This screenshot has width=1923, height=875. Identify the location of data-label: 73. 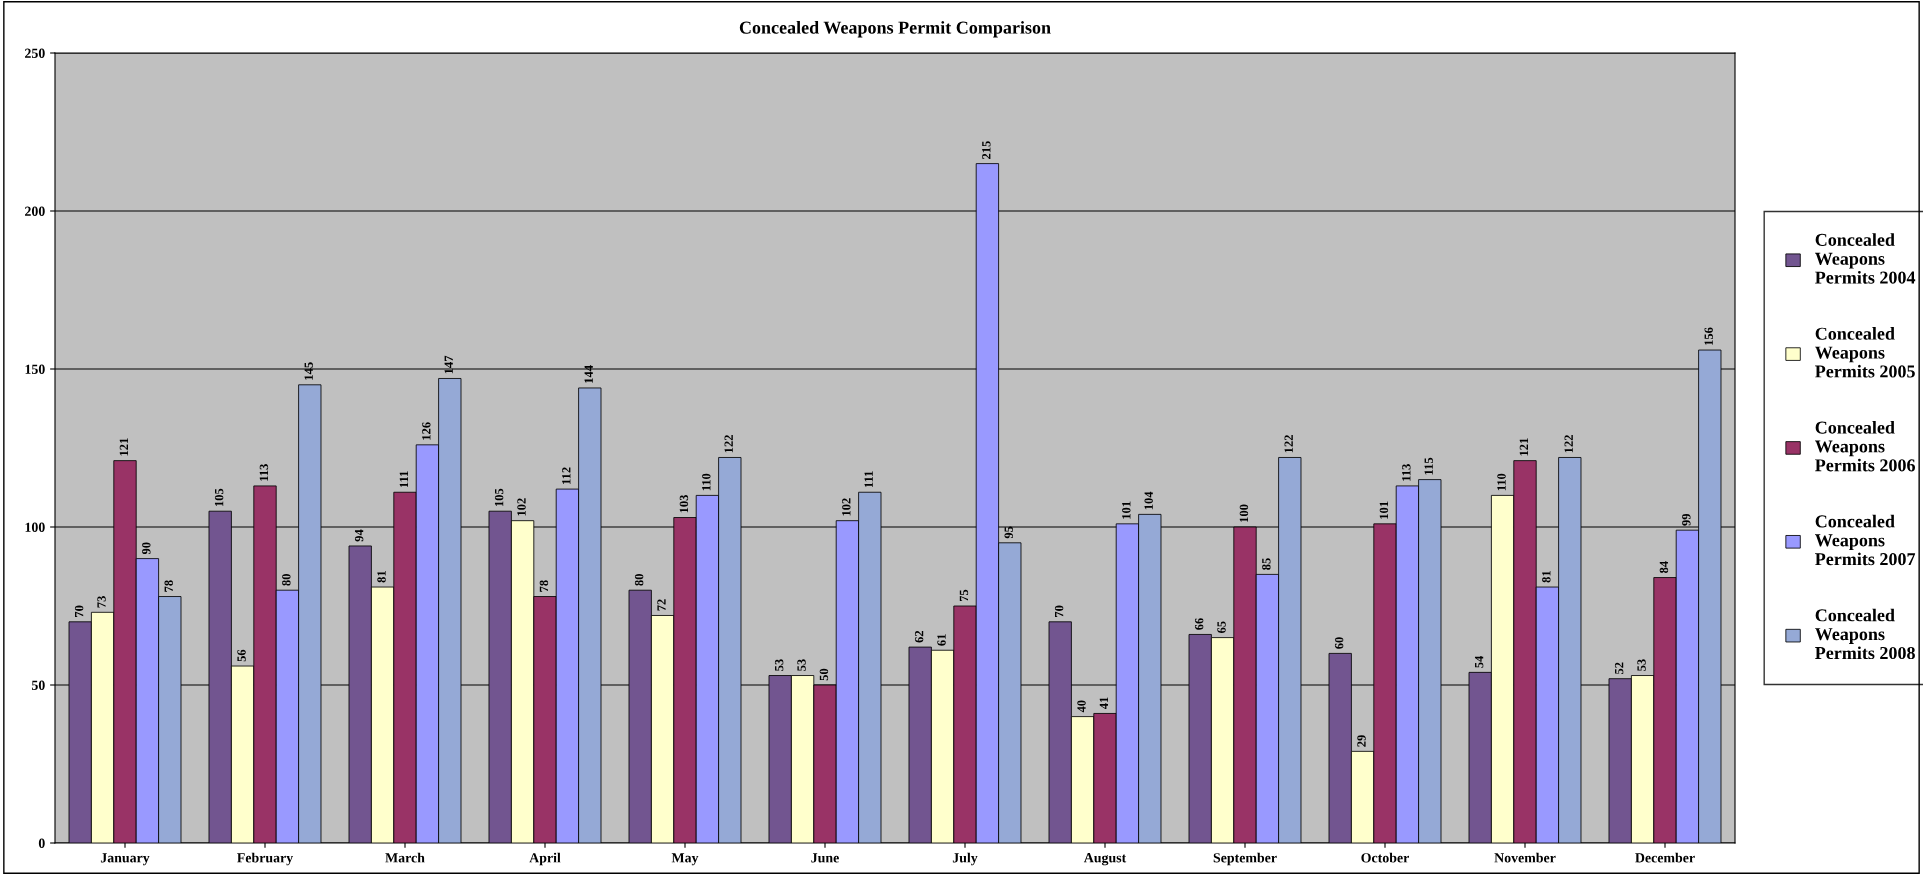
(101, 602).